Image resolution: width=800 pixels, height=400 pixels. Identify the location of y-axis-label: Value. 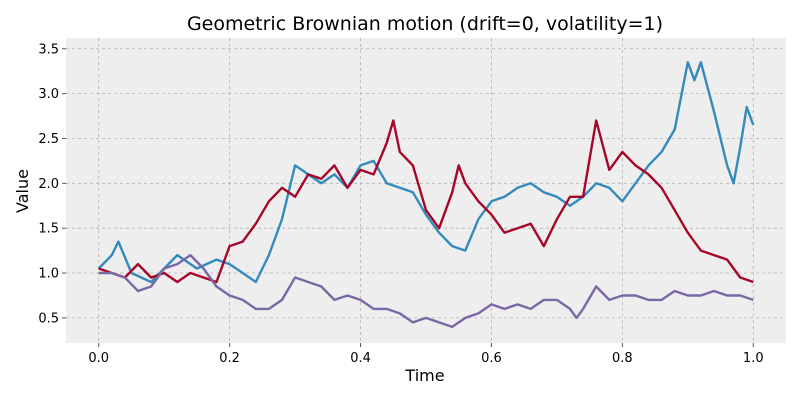
(22, 191).